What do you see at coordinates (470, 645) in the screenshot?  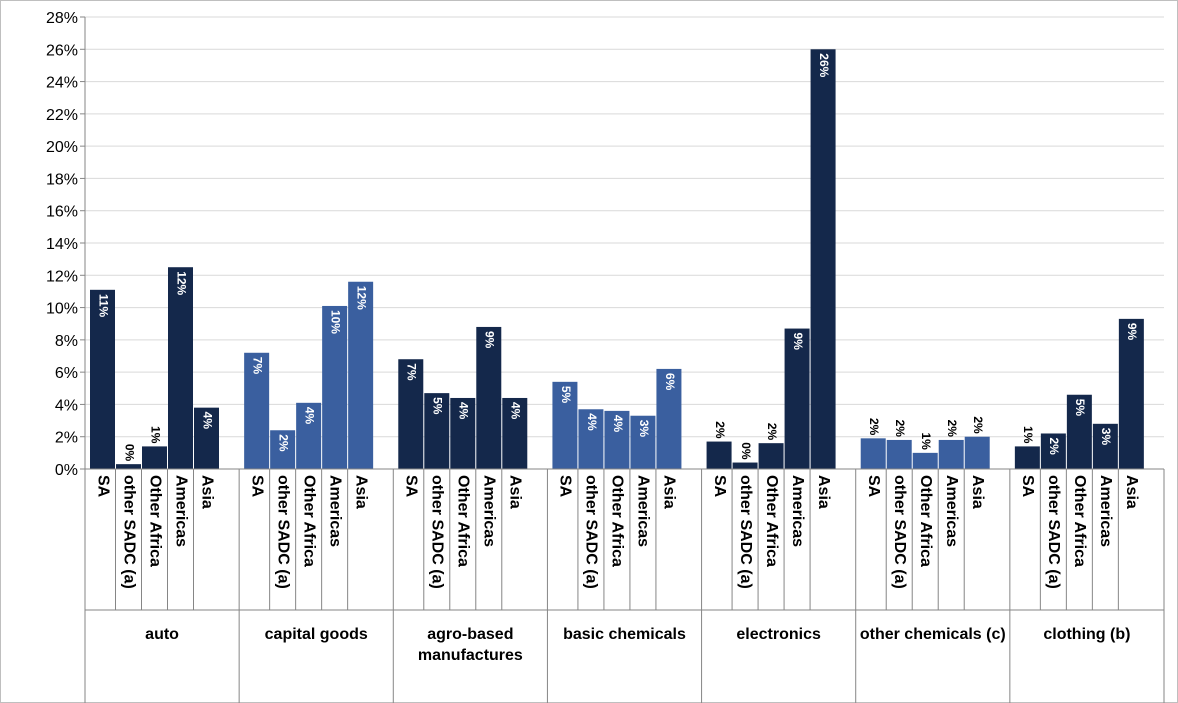 I see `group-label: agro-based manufactures` at bounding box center [470, 645].